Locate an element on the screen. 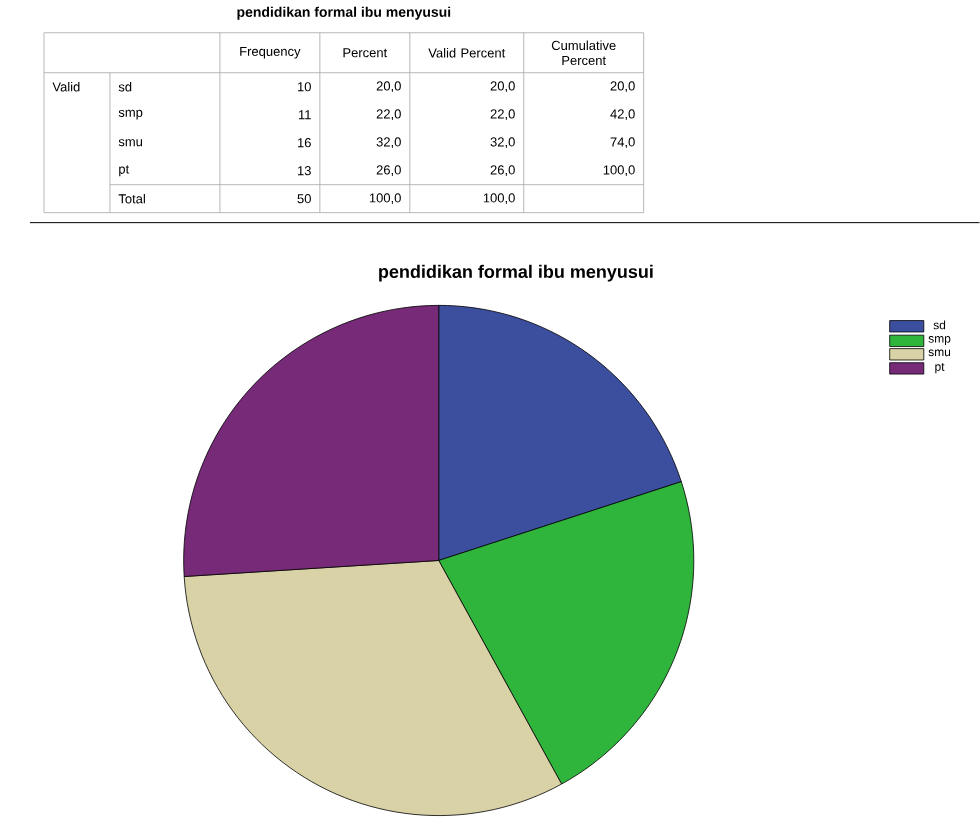 The image size is (980, 828). chart-title: pendidikan formal ibu menyusui is located at coordinates (516, 273).